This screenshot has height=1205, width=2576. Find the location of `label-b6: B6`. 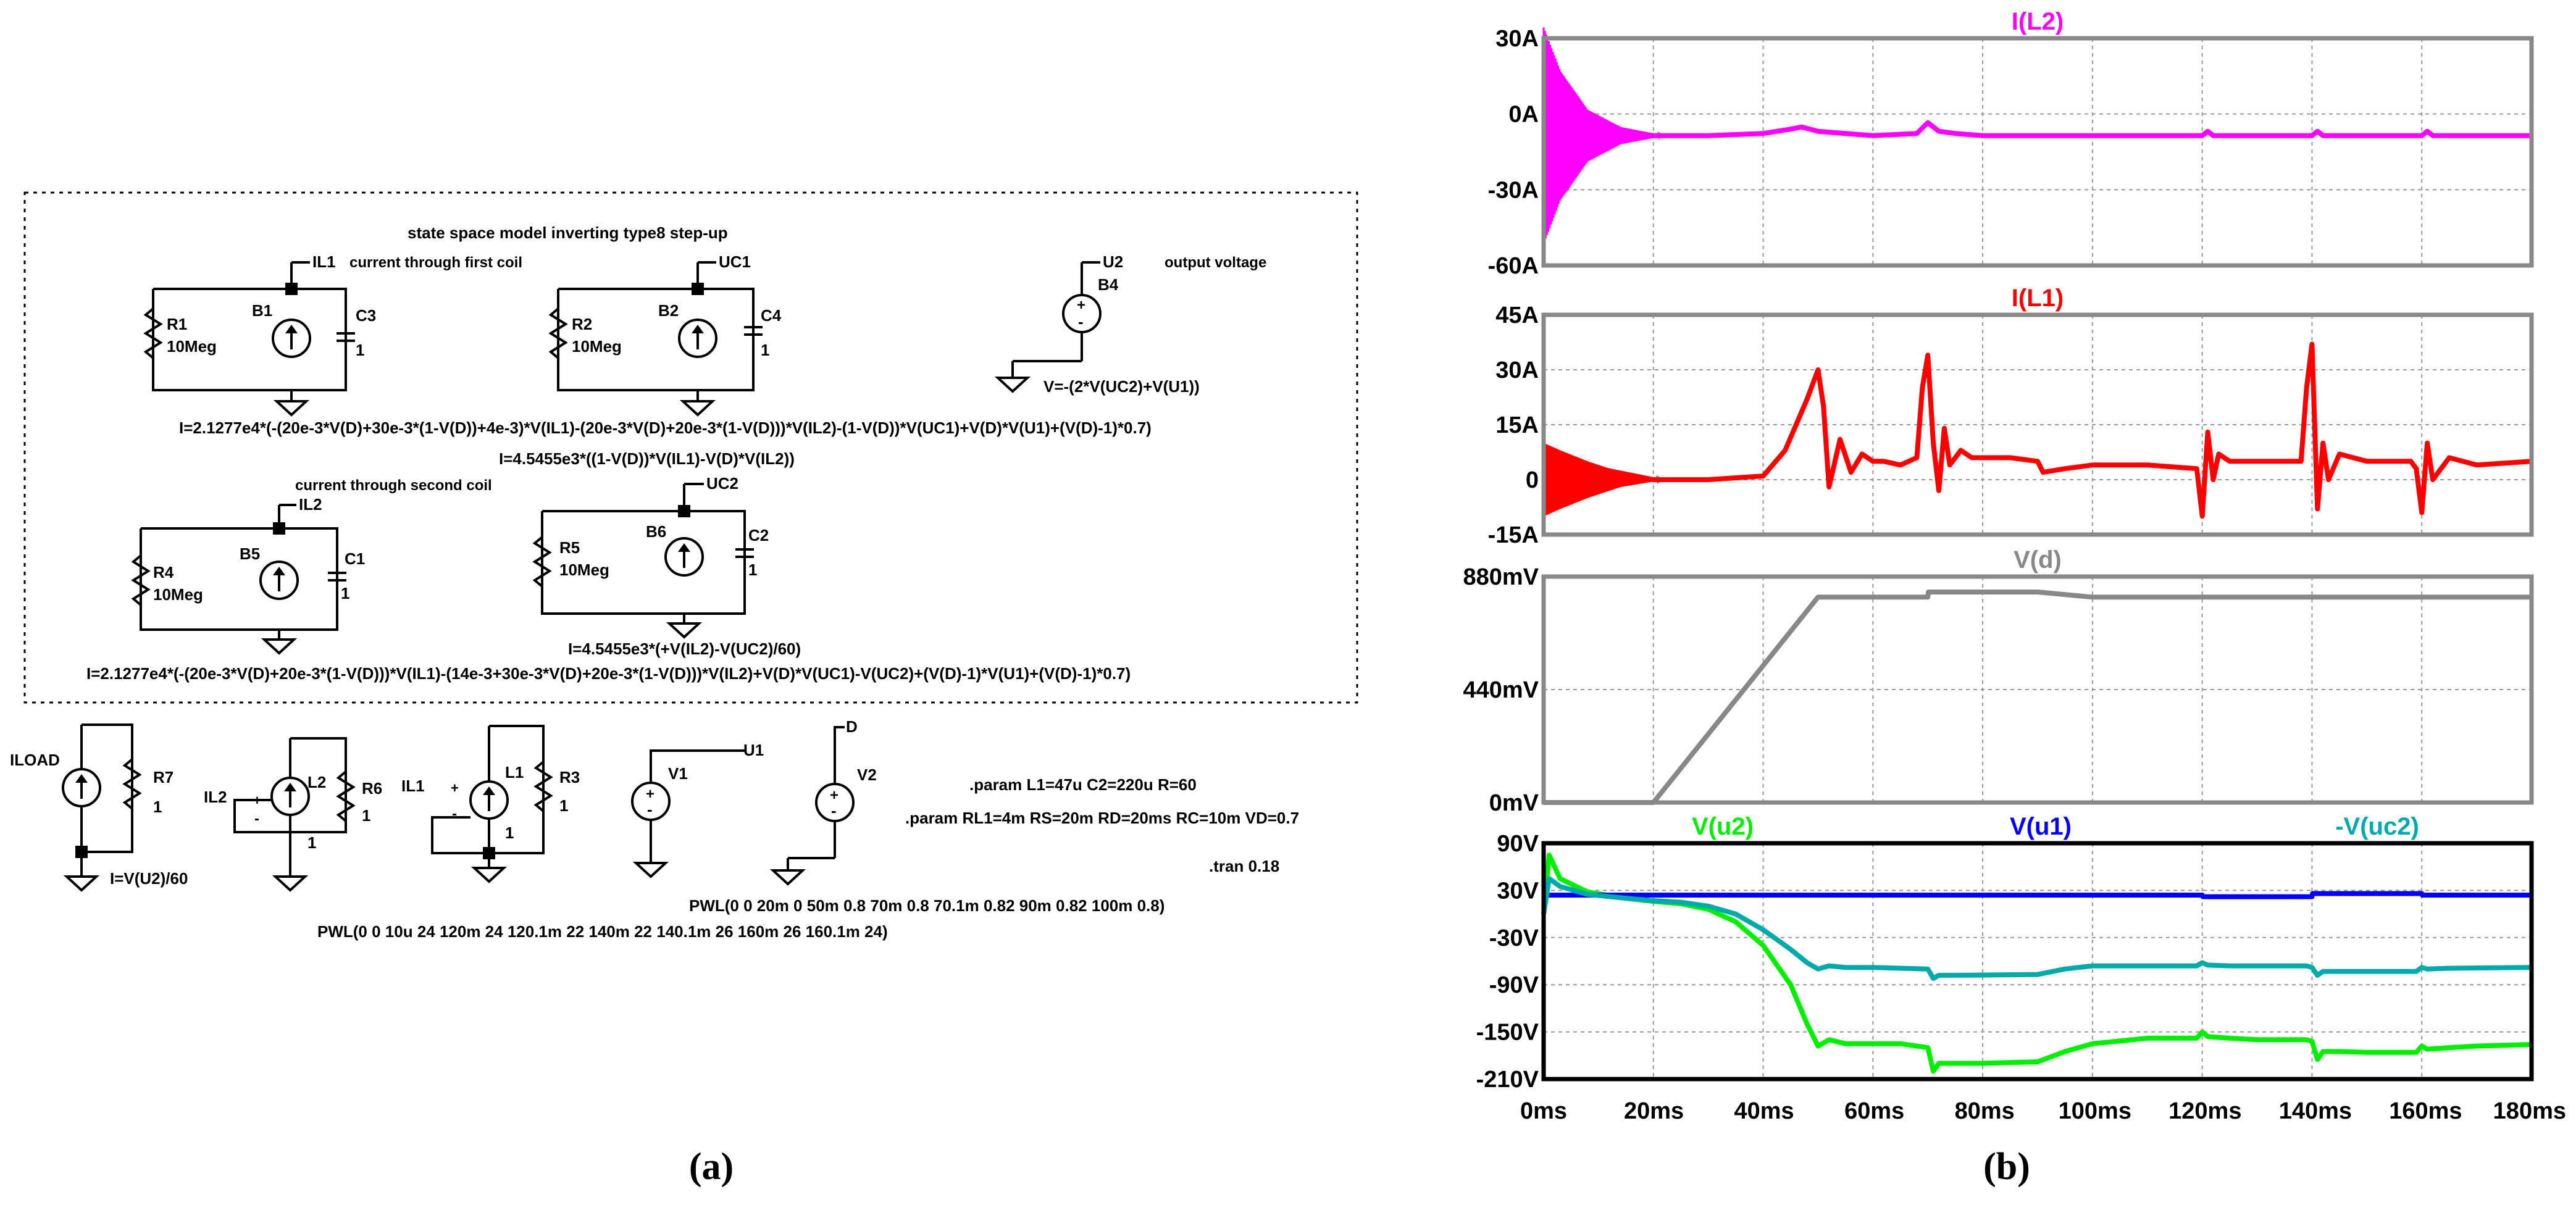

label-b6: B6 is located at coordinates (656, 531).